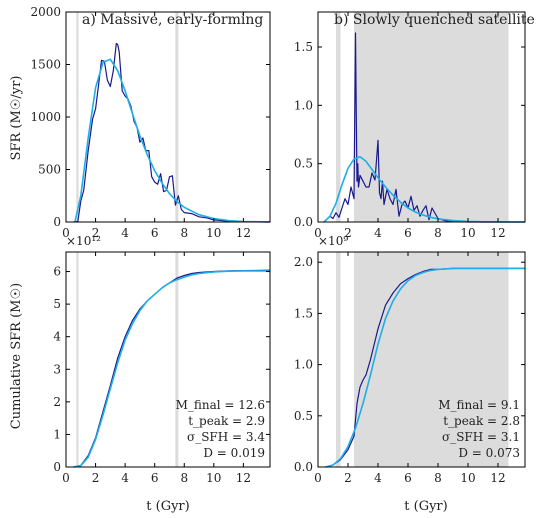 Image resolution: width=560 pixels, height=518 pixels. Describe the element at coordinates (481, 437) in the screenshot. I see `annotation-sigma: σ_SFH = 3.1` at that location.